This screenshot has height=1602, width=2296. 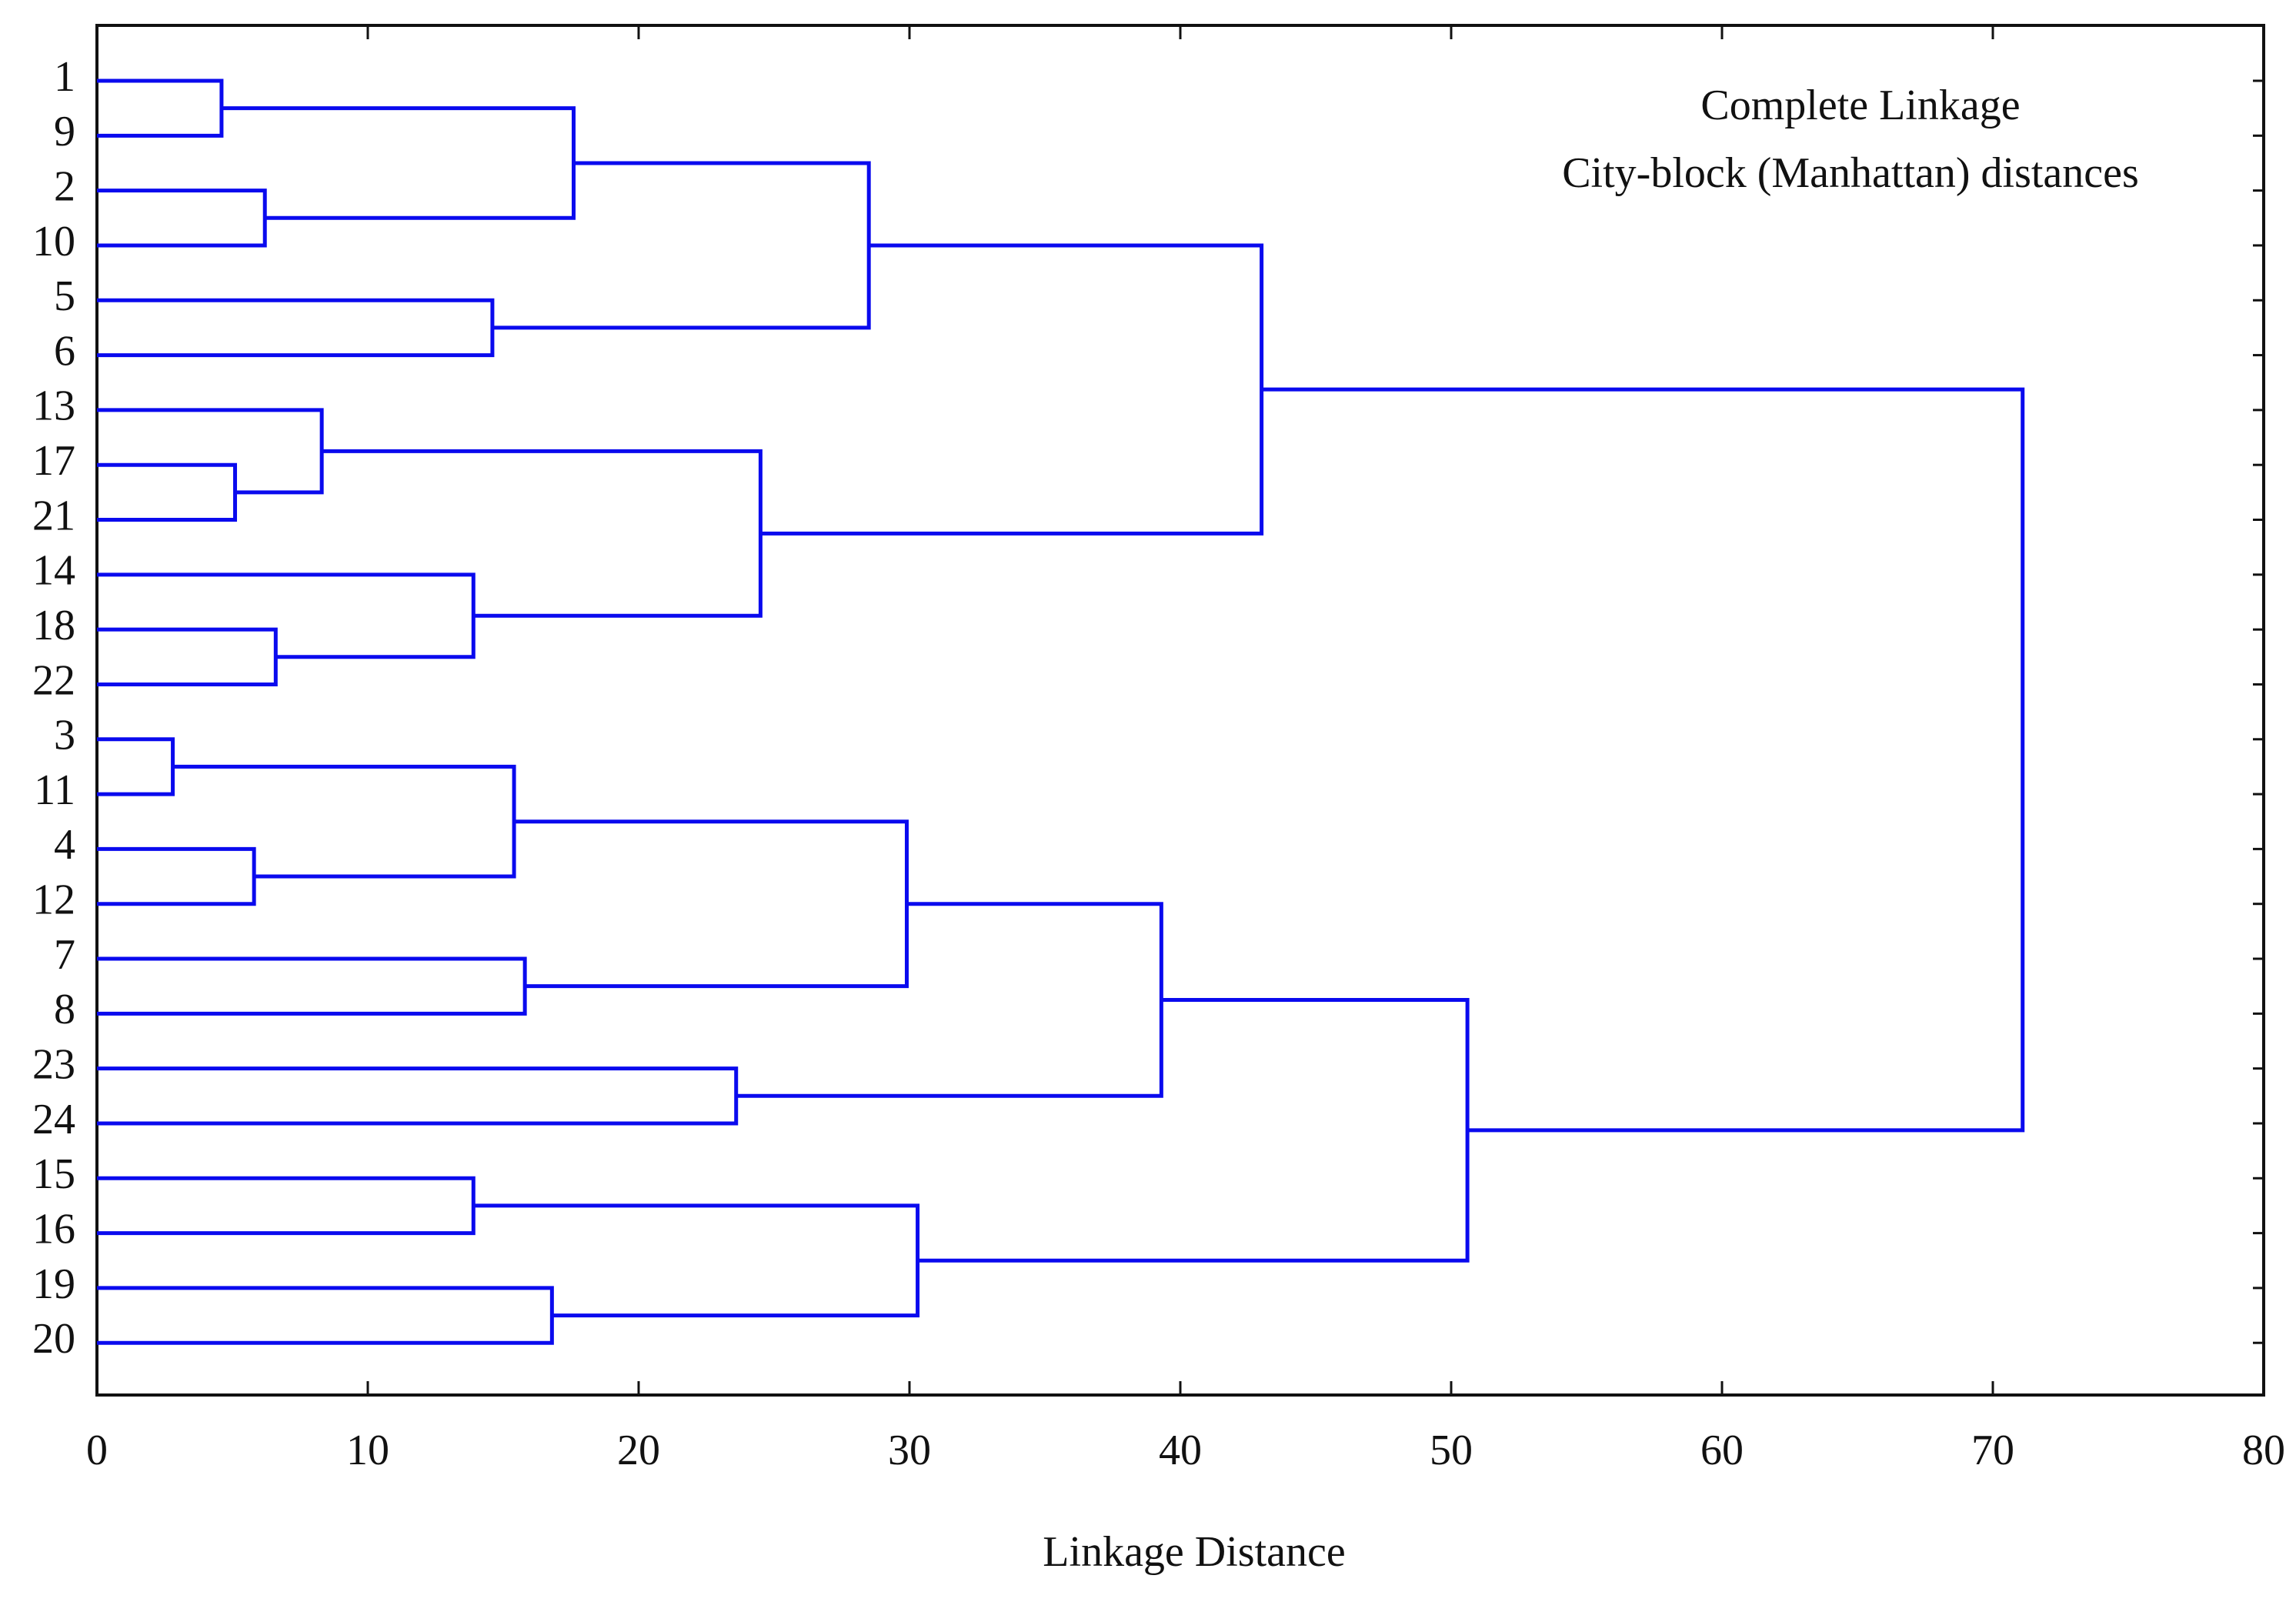 What do you see at coordinates (2263, 1450) in the screenshot?
I see `x-tick-label: 80` at bounding box center [2263, 1450].